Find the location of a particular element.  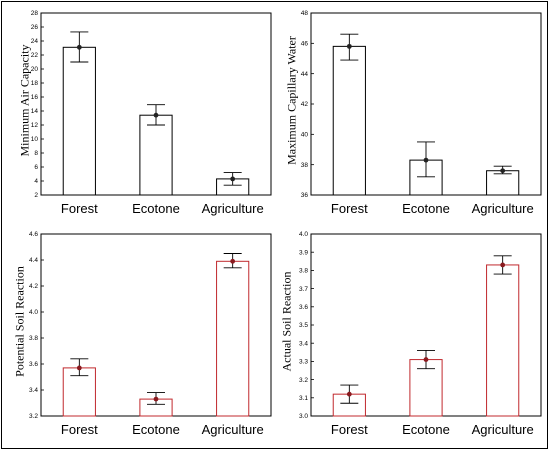

y-tick-label: 4.6 is located at coordinates (33, 234).